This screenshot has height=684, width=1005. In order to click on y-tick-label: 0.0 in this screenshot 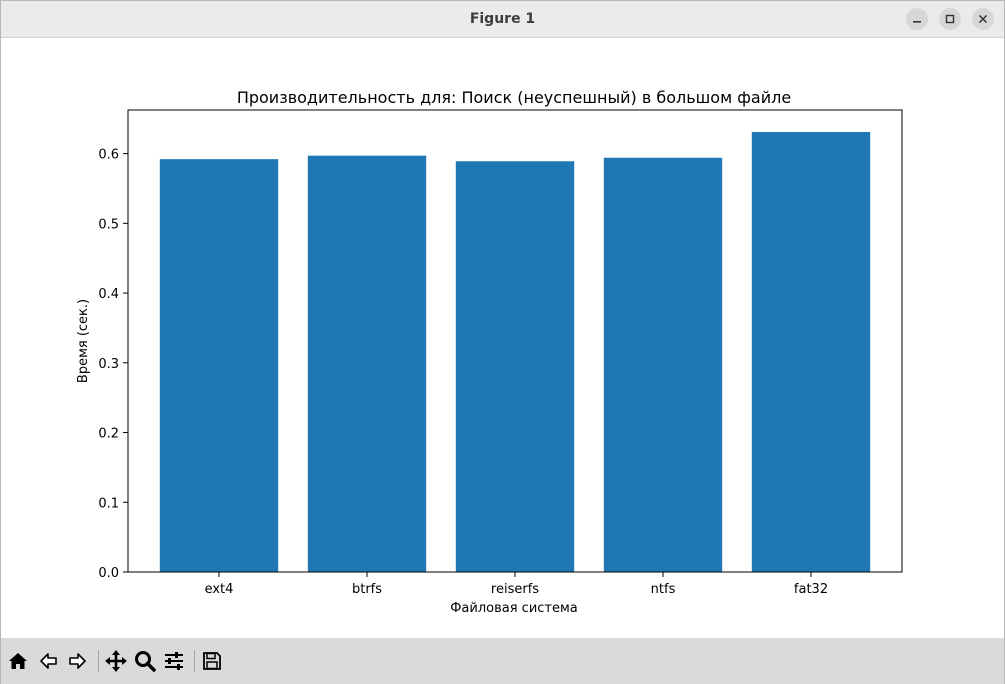, I will do `click(108, 573)`.